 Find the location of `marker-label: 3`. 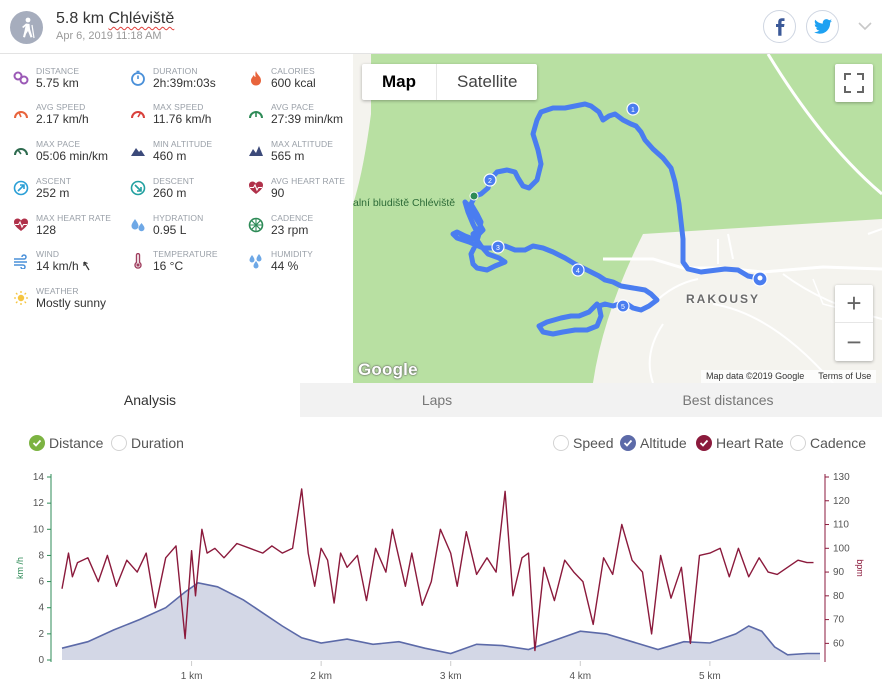

marker-label: 3 is located at coordinates (498, 248).